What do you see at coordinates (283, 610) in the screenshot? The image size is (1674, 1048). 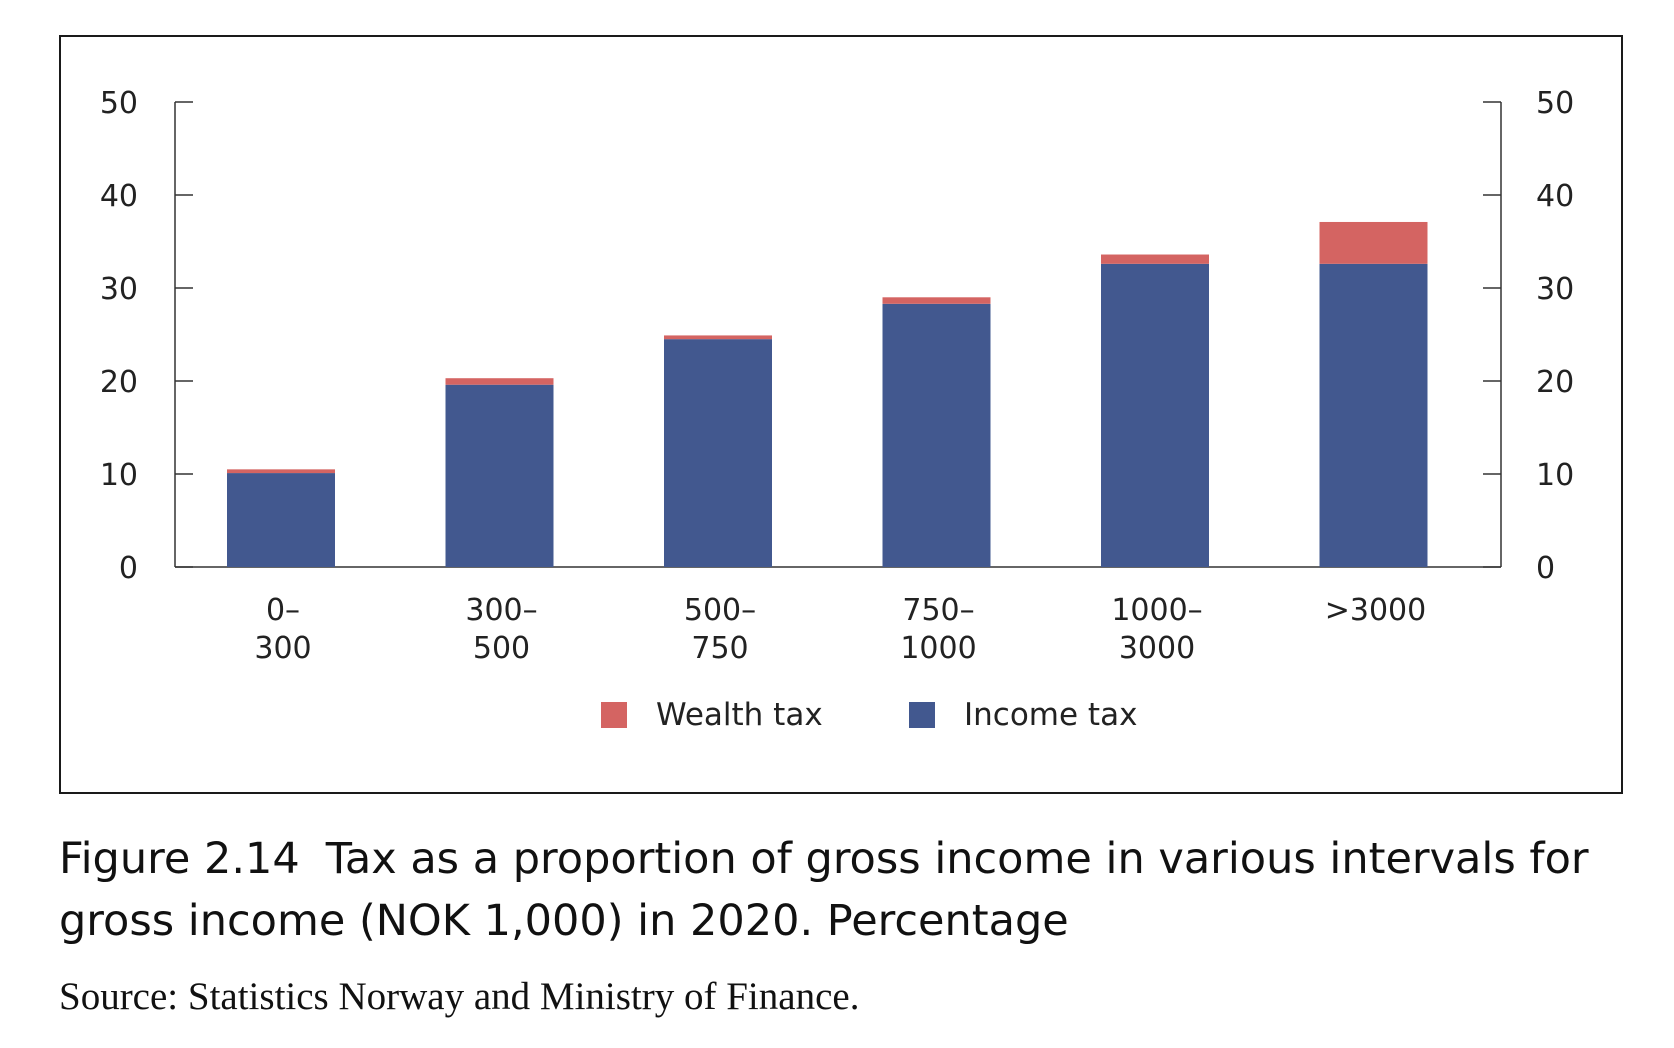 I see `x-tick-label: 0–` at bounding box center [283, 610].